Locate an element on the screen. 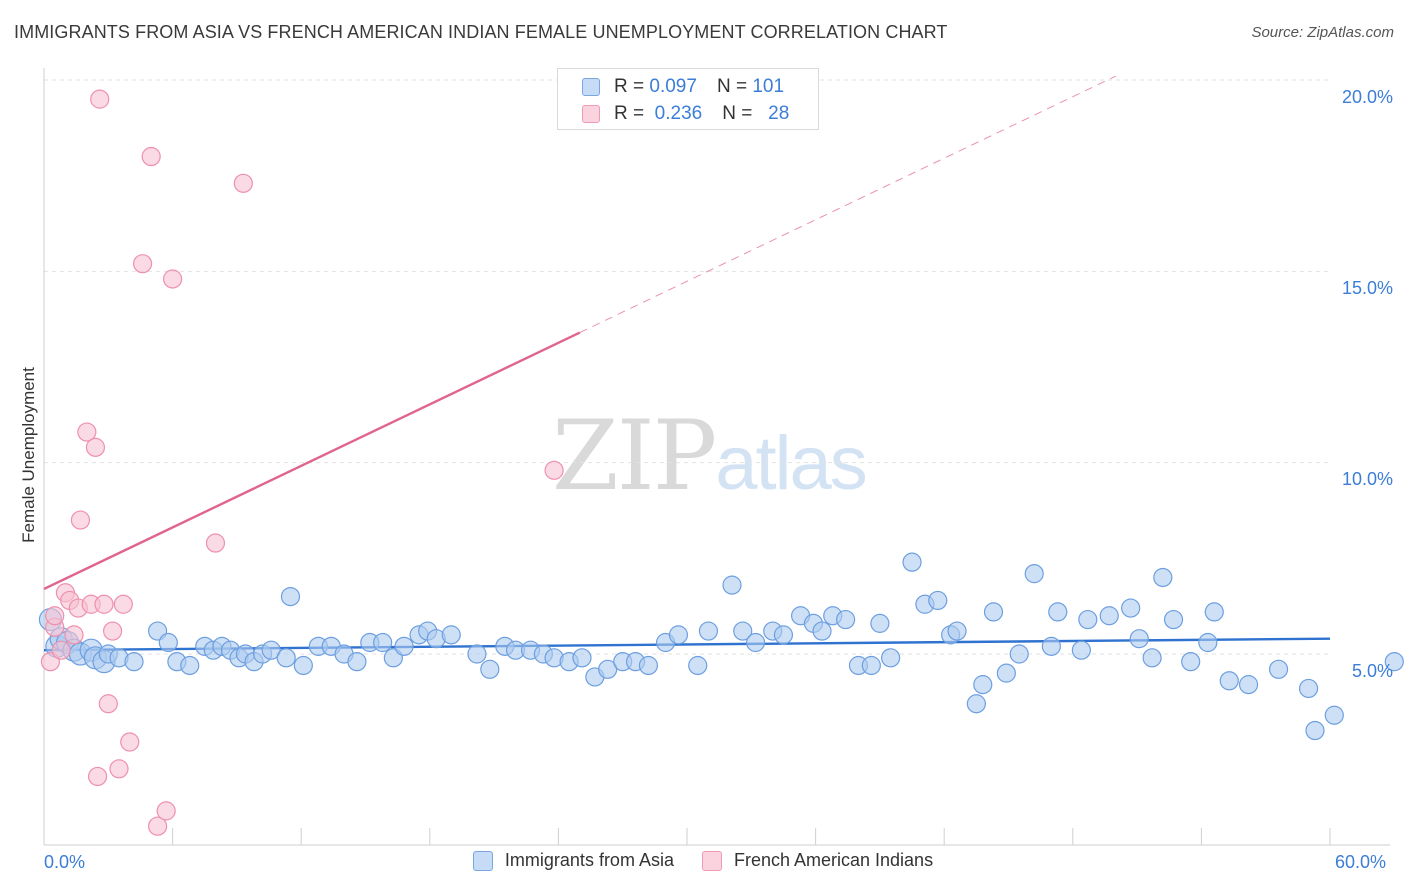  y-tick-label-20: 20.0% is located at coordinates (1367, 97).